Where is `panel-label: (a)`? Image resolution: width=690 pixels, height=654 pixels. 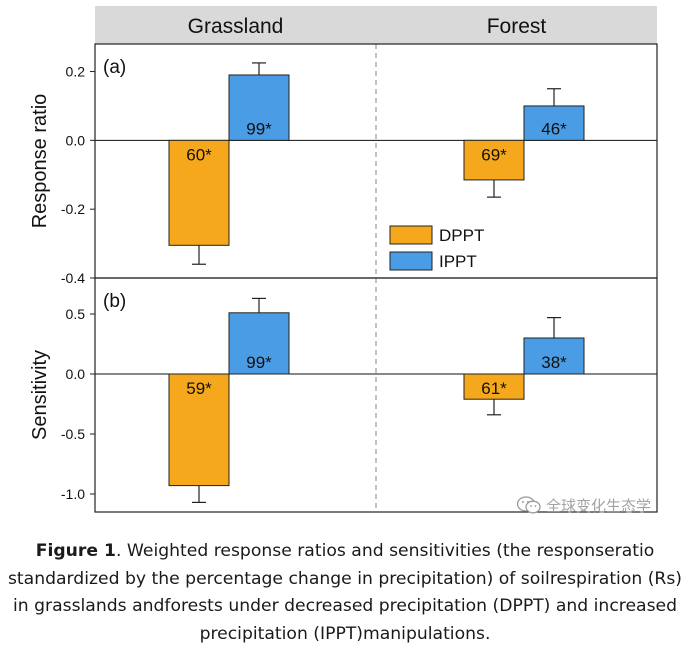
panel-label: (a) is located at coordinates (114, 67).